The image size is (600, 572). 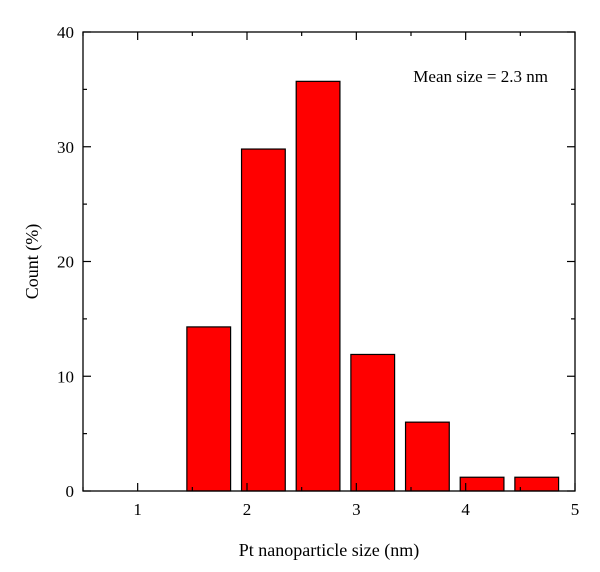 I want to click on y-tick-label: 20, so click(x=65, y=262).